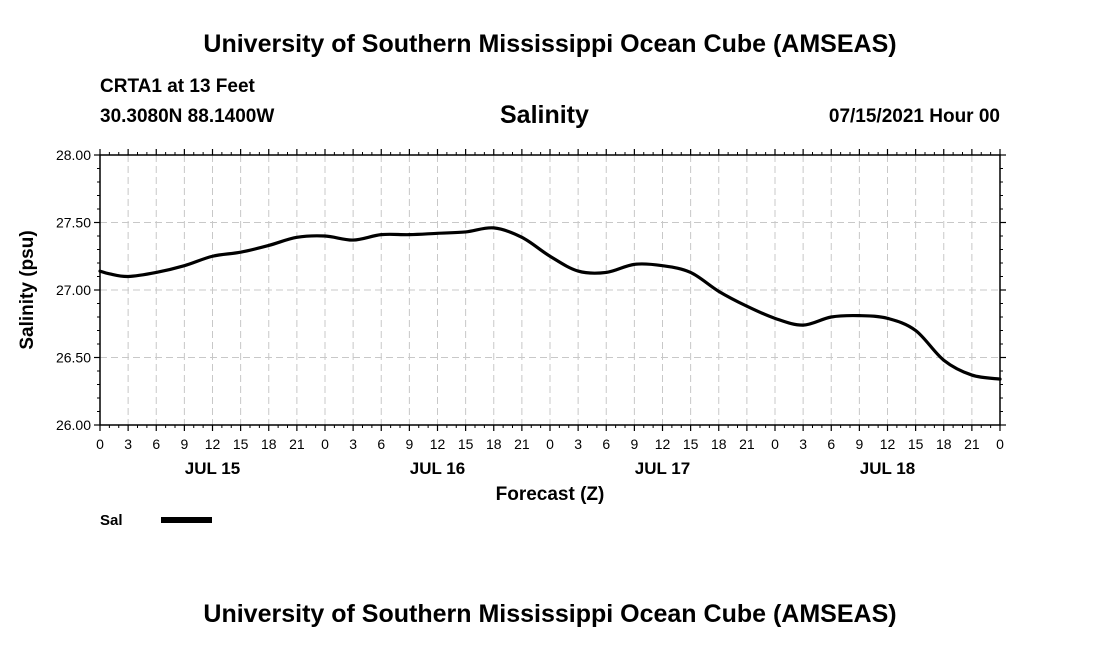 The height and width of the screenshot is (650, 1100). Describe the element at coordinates (187, 116) in the screenshot. I see `station-coordinates: 30.3080N 88.1400W` at that location.